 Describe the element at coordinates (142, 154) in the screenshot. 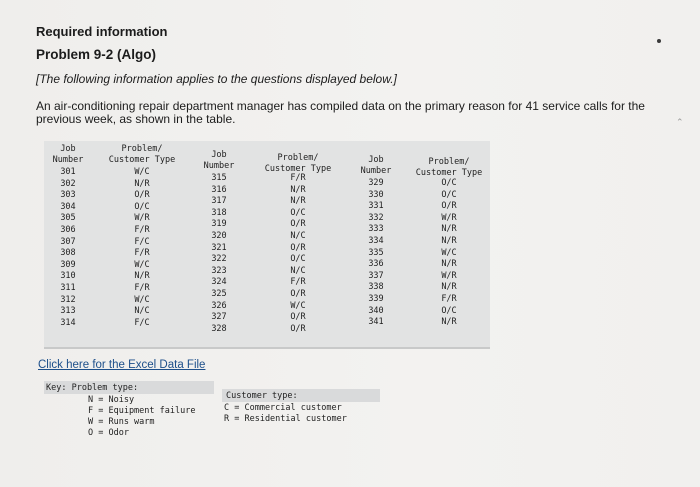

I see `header-customer-type-1: Problem/ Customer Type` at that location.